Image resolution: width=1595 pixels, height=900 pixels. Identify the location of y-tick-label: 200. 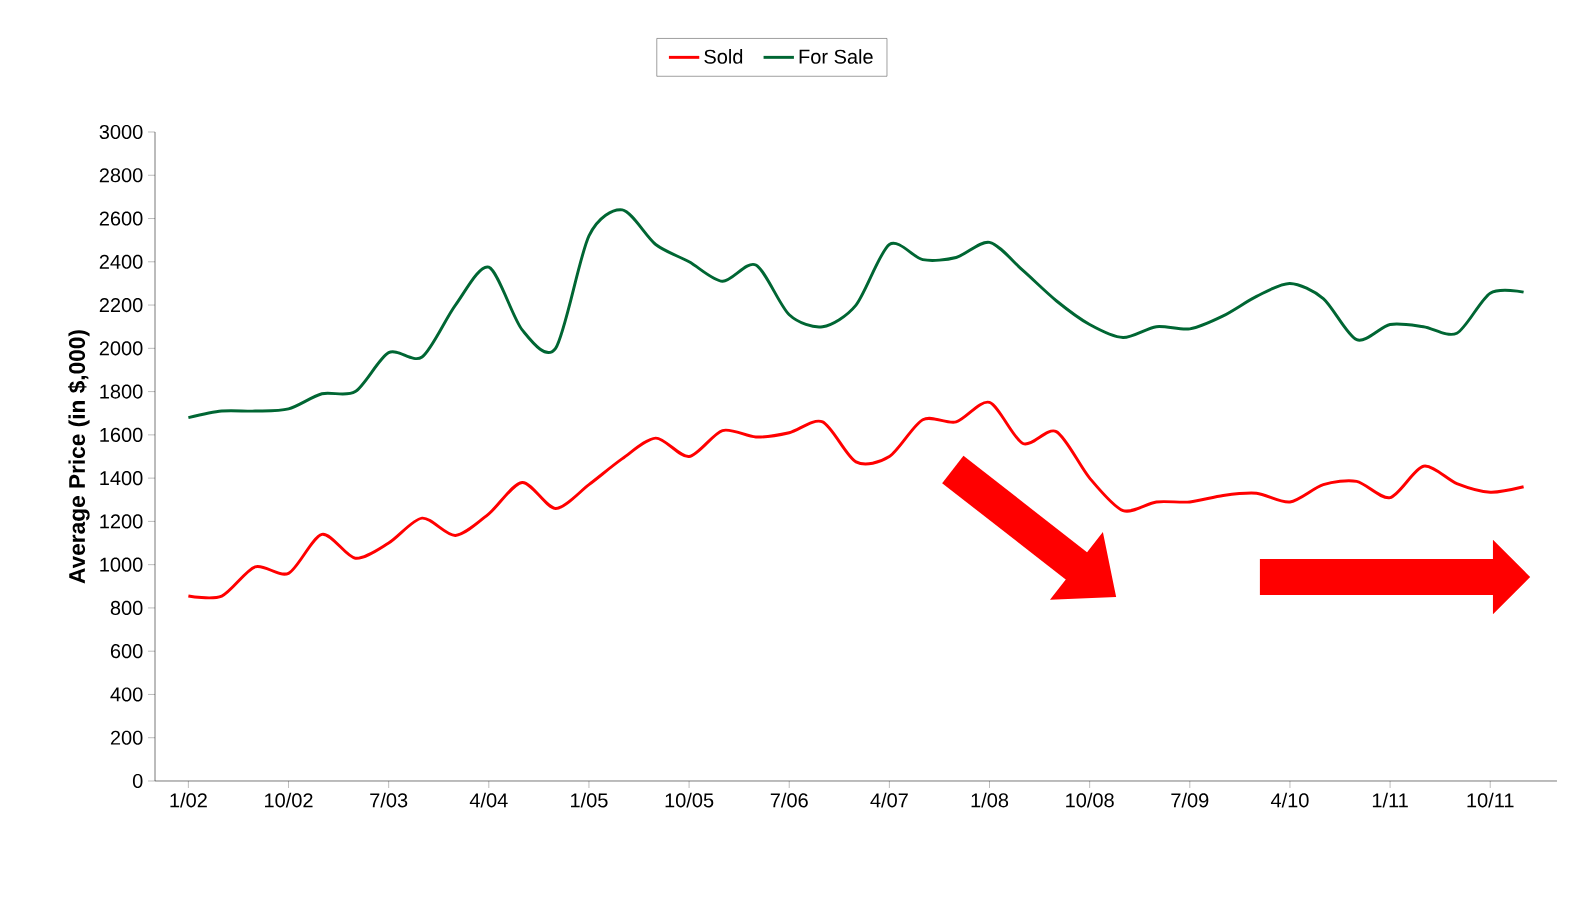
(126, 737).